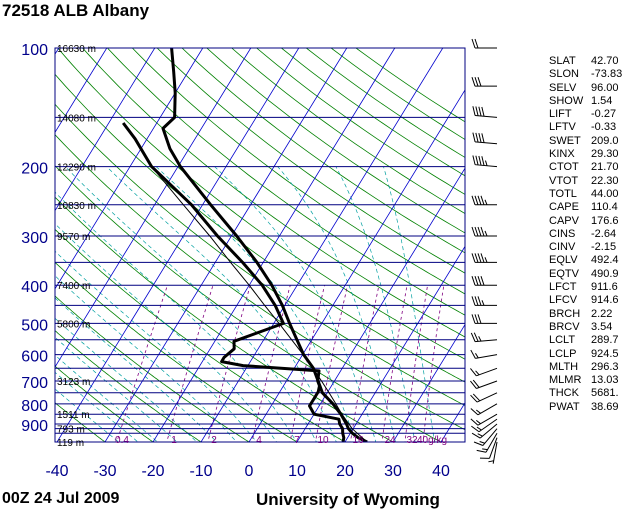 The image size is (640, 512). I want to click on height-label: 5800 m, so click(73, 324).